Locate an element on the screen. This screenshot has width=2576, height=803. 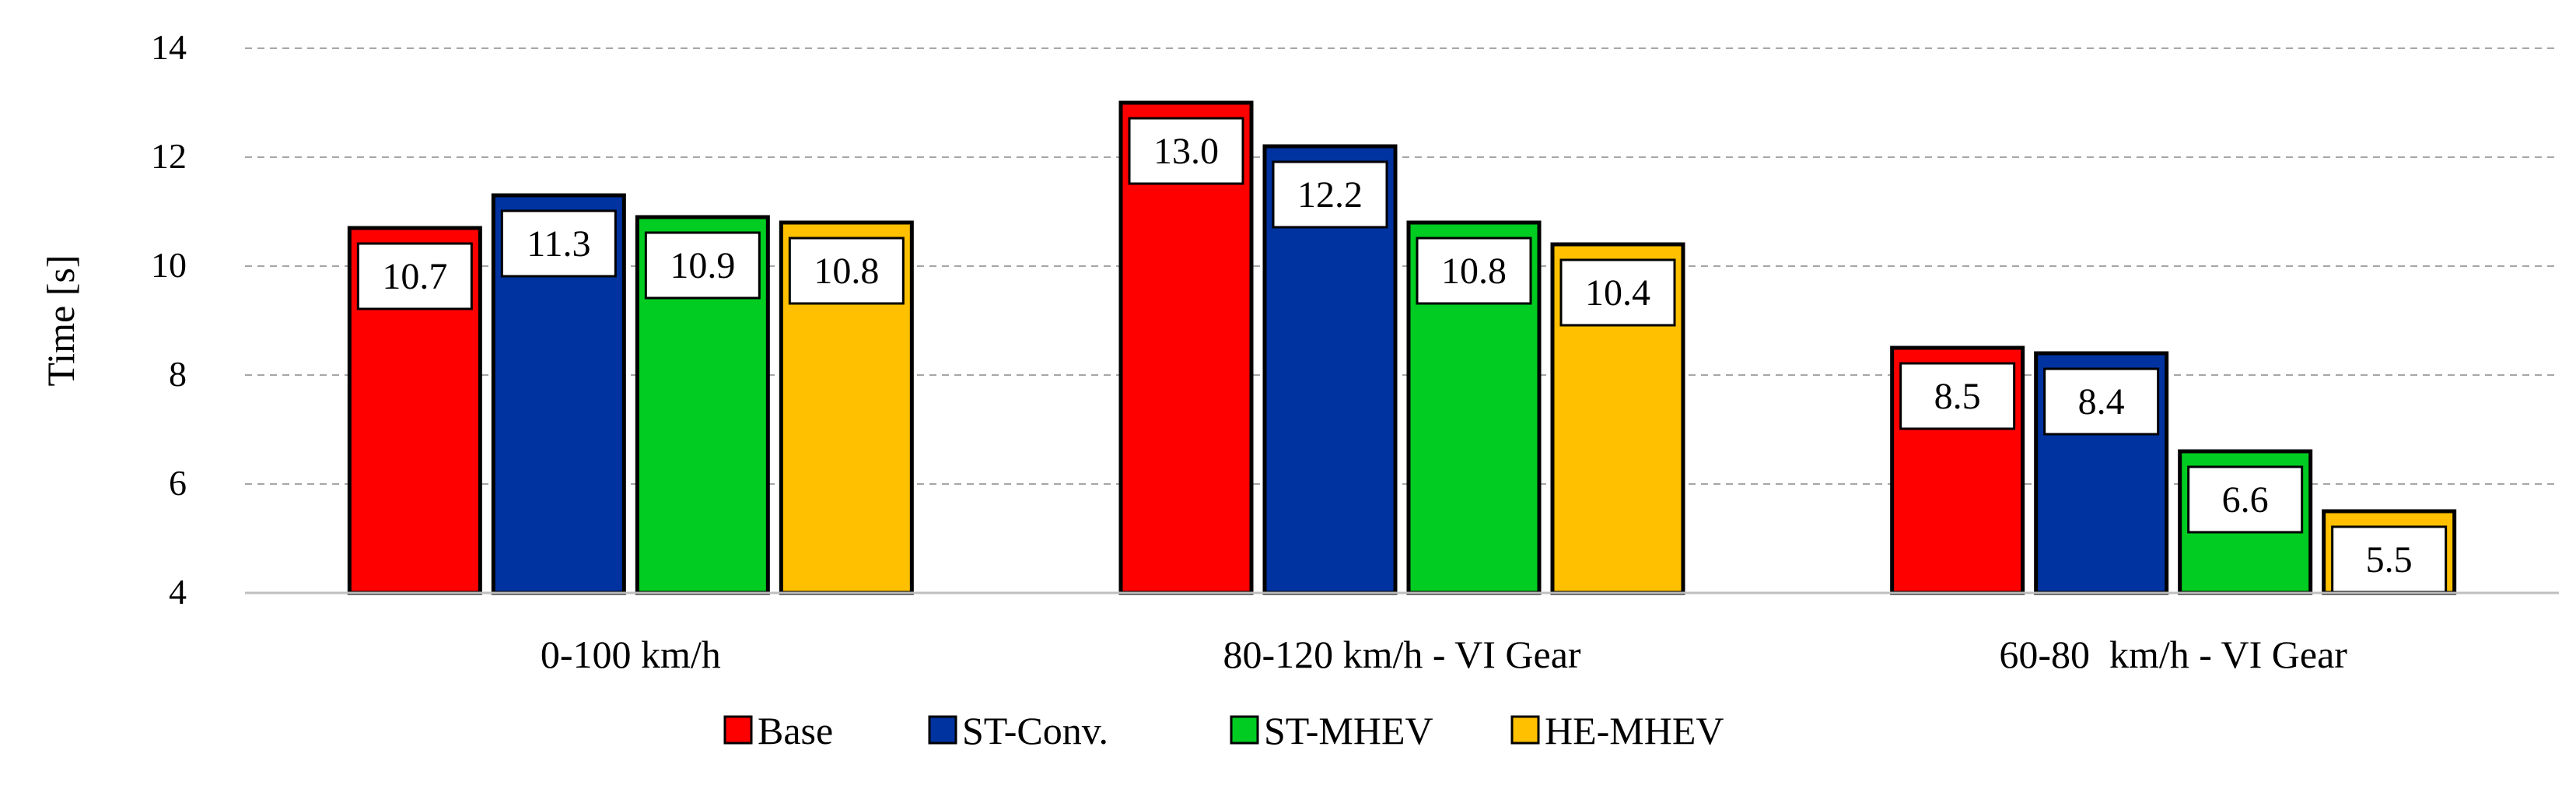
data-label: 11.3 is located at coordinates (559, 244).